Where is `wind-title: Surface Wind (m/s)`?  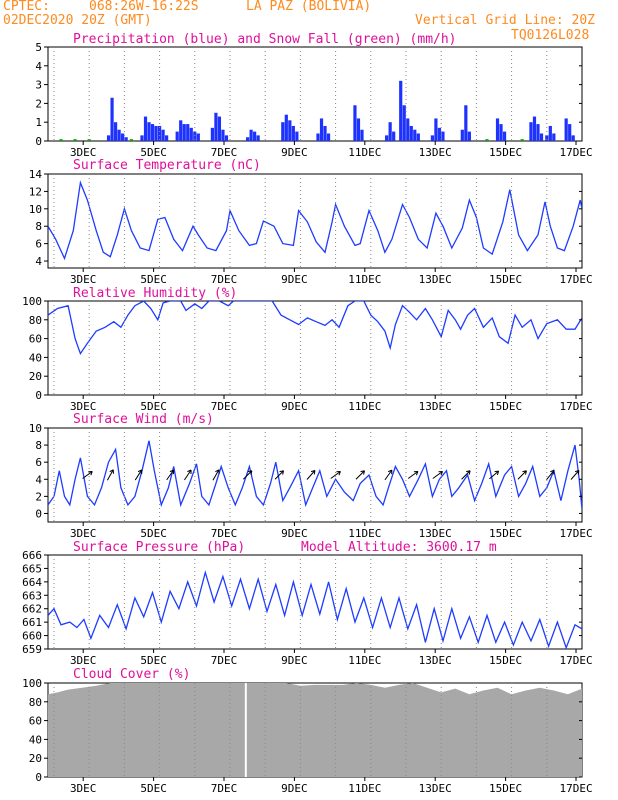
wind-title: Surface Wind (m/s) is located at coordinates (143, 419).